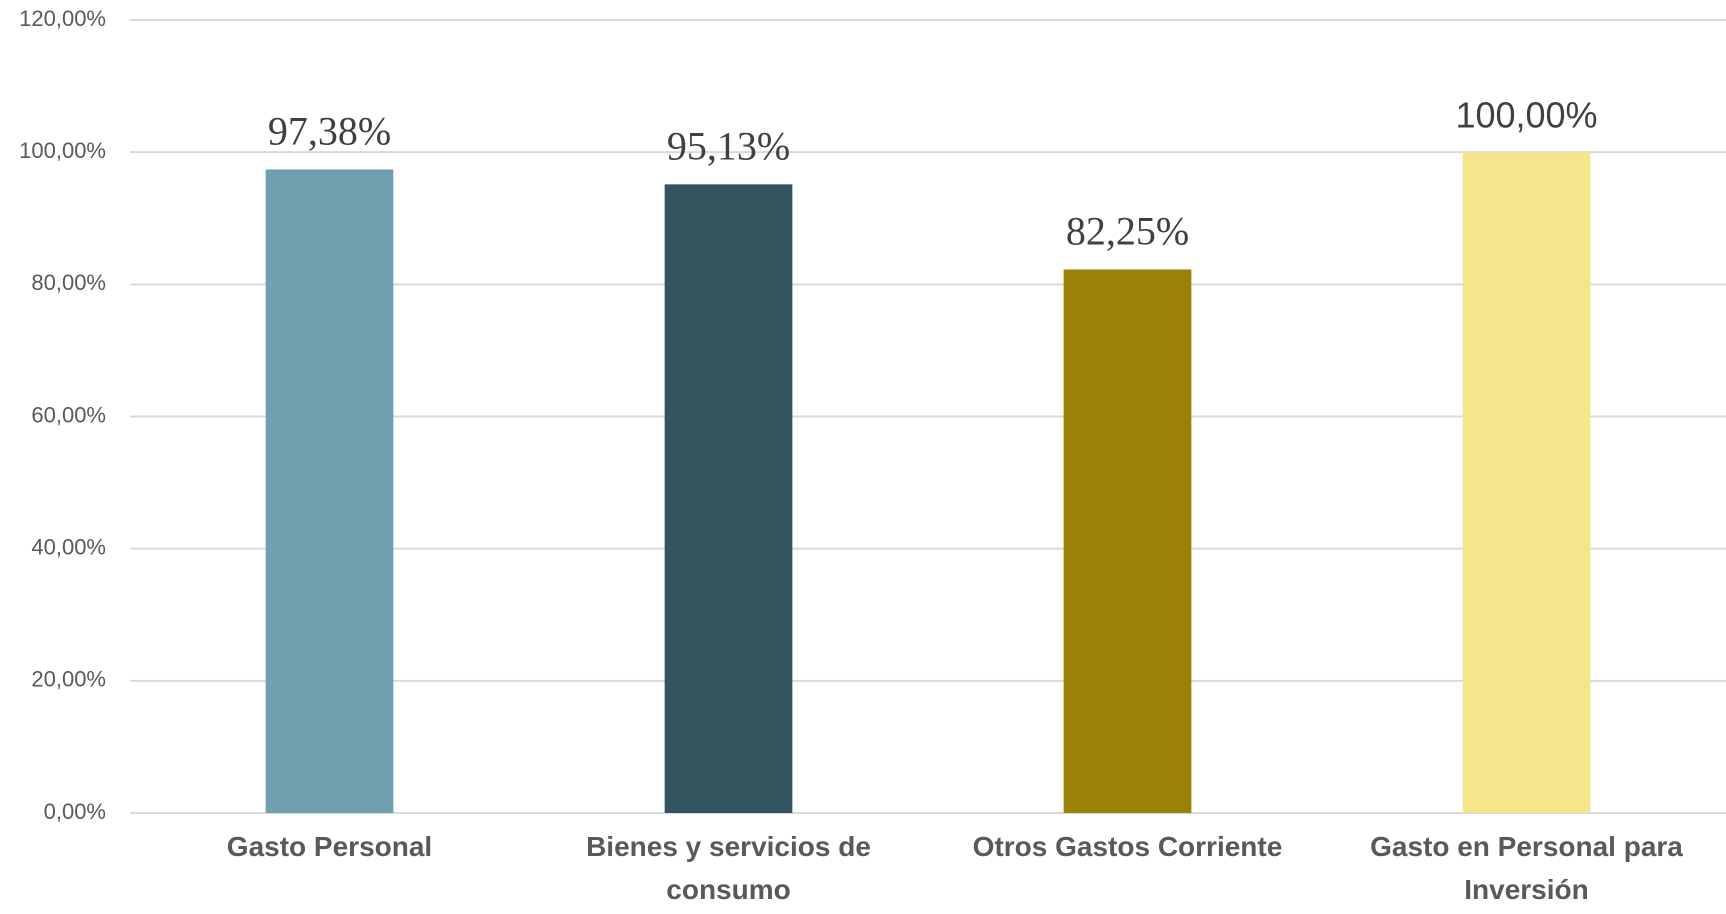 This screenshot has width=1726, height=914. What do you see at coordinates (62, 150) in the screenshot?
I see `y-tick-label: 100,00%` at bounding box center [62, 150].